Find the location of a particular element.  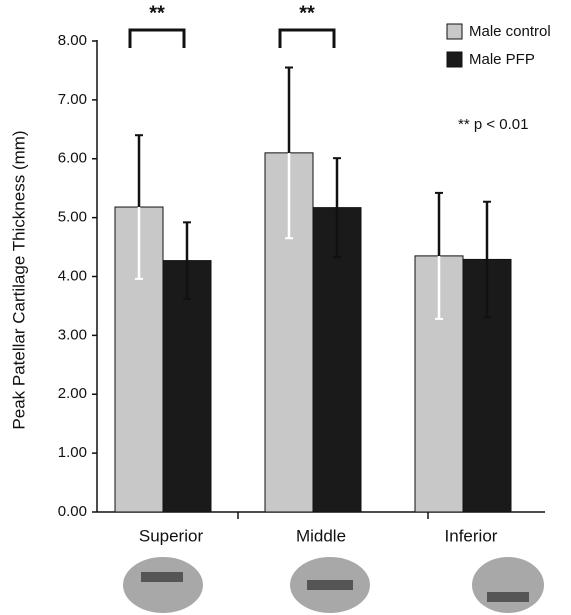

y-tick-label: 0.00 is located at coordinates (72, 511).